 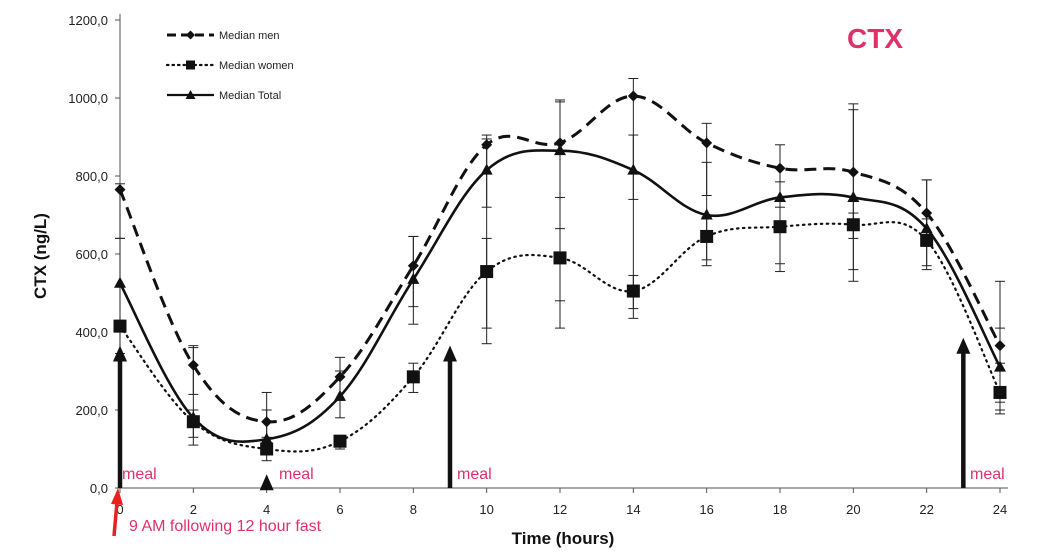 What do you see at coordinates (413, 509) in the screenshot?
I see `x-tick-label: 8` at bounding box center [413, 509].